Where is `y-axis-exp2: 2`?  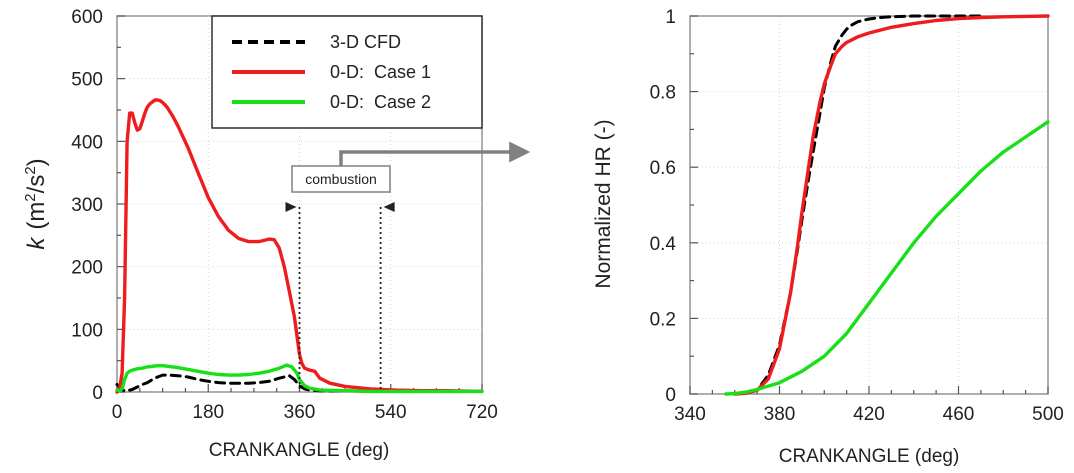
y-axis-exp2: 2 is located at coordinates (30, 170).